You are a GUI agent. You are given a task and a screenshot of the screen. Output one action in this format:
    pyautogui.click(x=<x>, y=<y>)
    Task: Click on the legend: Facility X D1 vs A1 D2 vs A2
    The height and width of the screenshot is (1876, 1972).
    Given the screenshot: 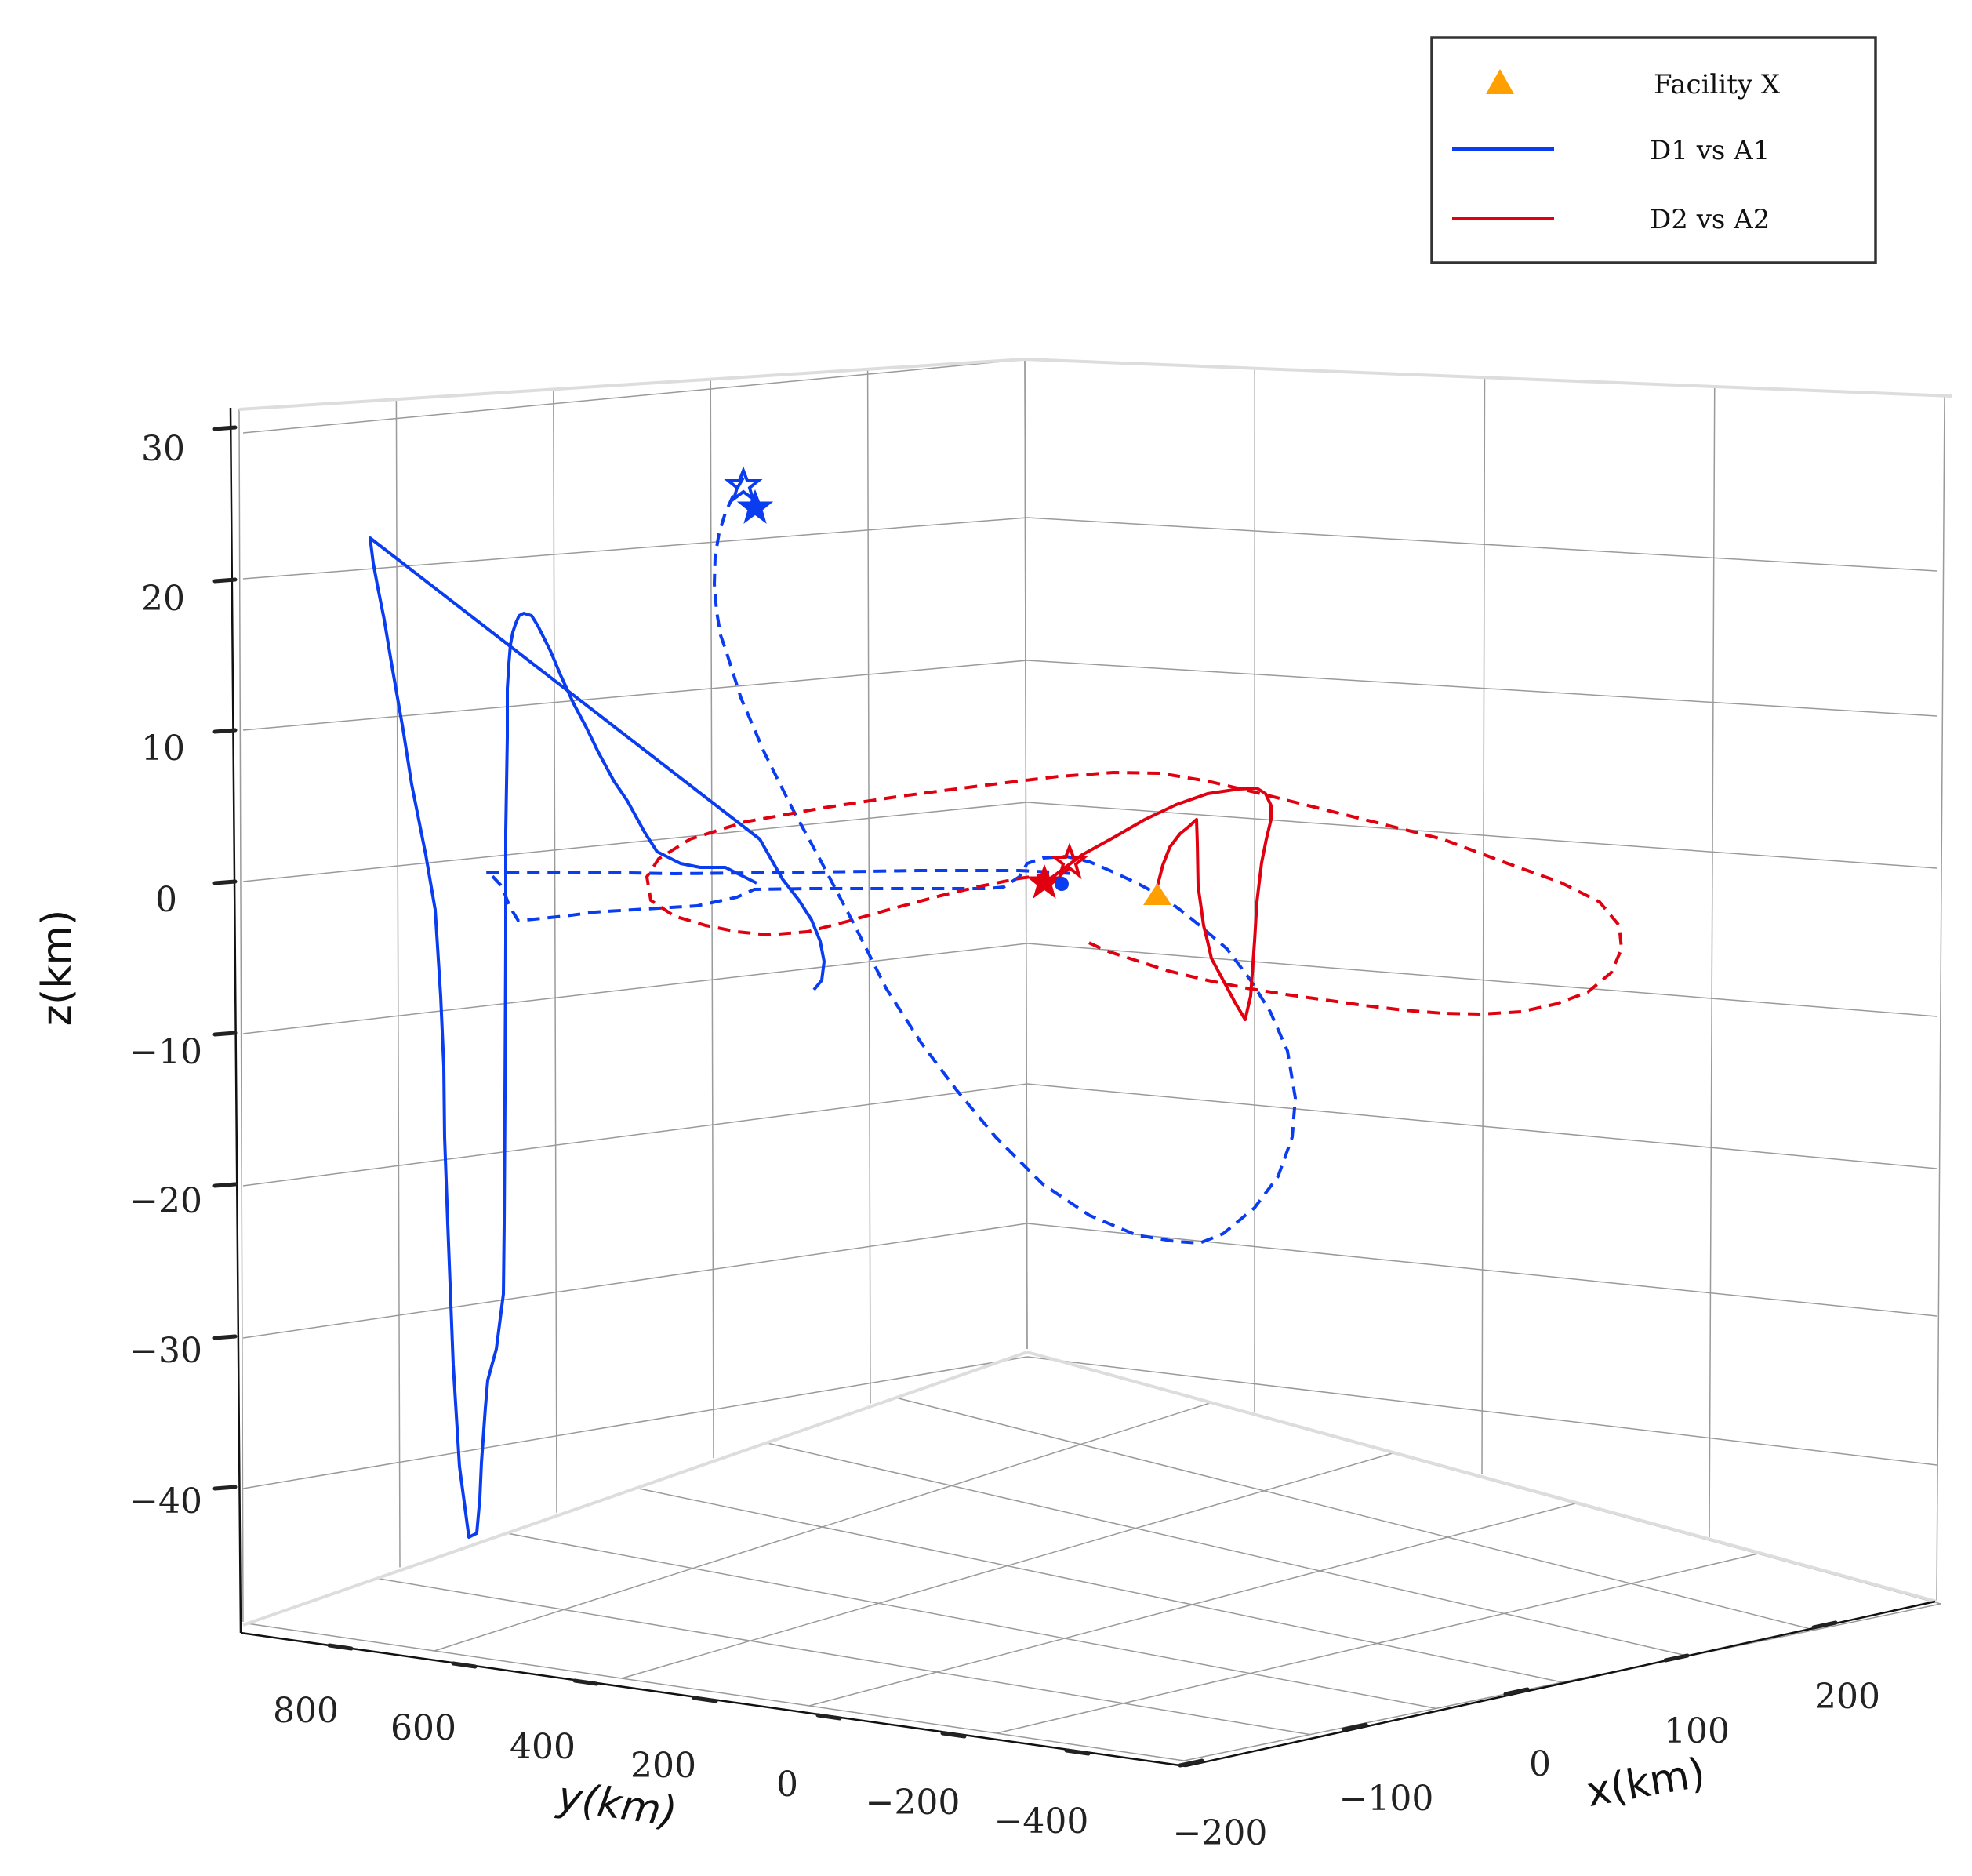 What is the action you would take?
    pyautogui.click(x=1653, y=150)
    